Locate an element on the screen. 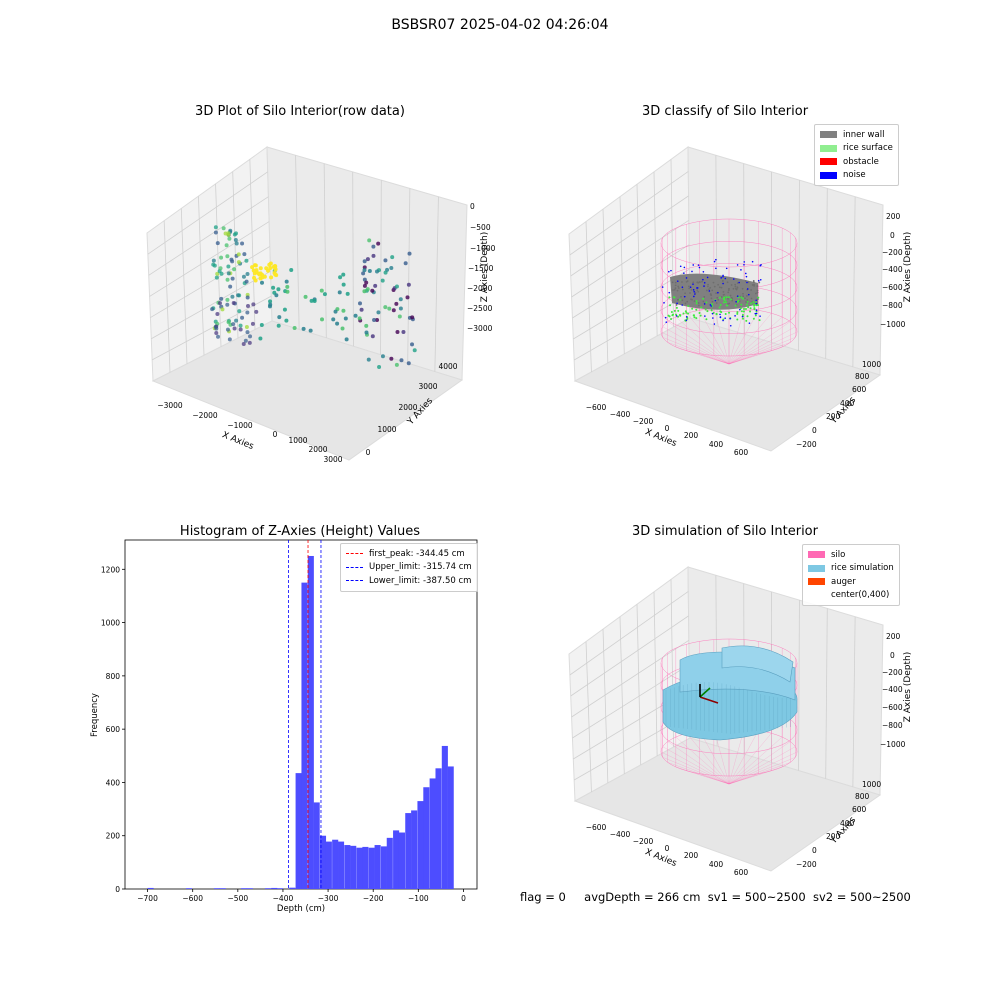 This screenshot has height=1000, width=1000. raw-x-tick: −2000 is located at coordinates (205, 415).